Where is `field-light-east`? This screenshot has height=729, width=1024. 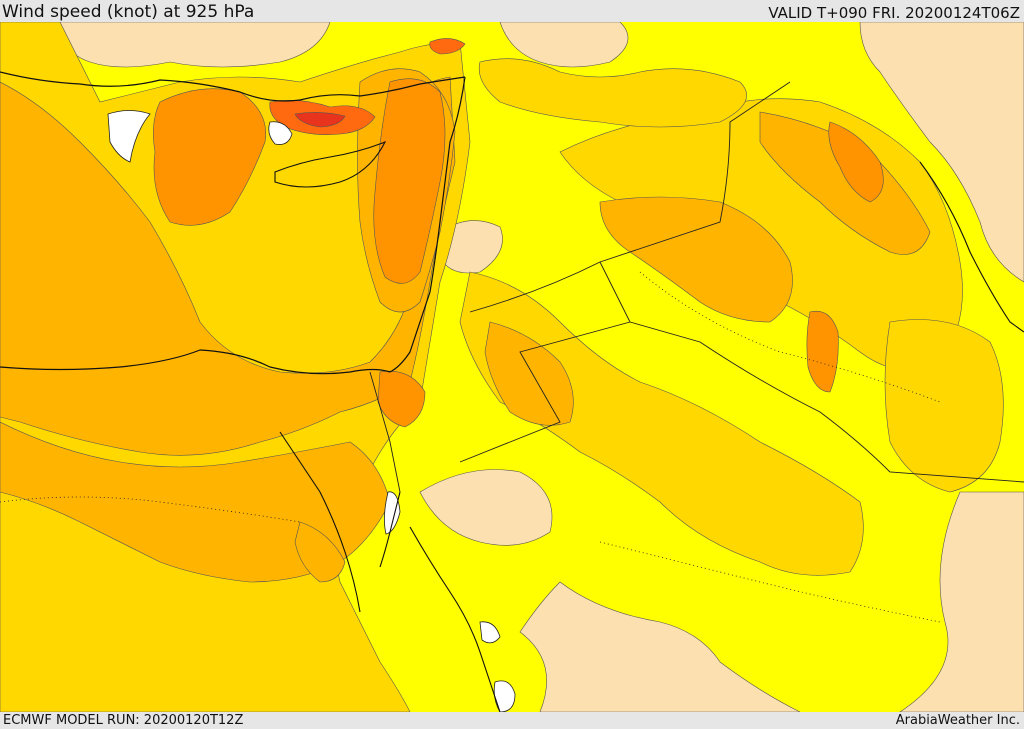
field-light-east is located at coordinates (961, 601).